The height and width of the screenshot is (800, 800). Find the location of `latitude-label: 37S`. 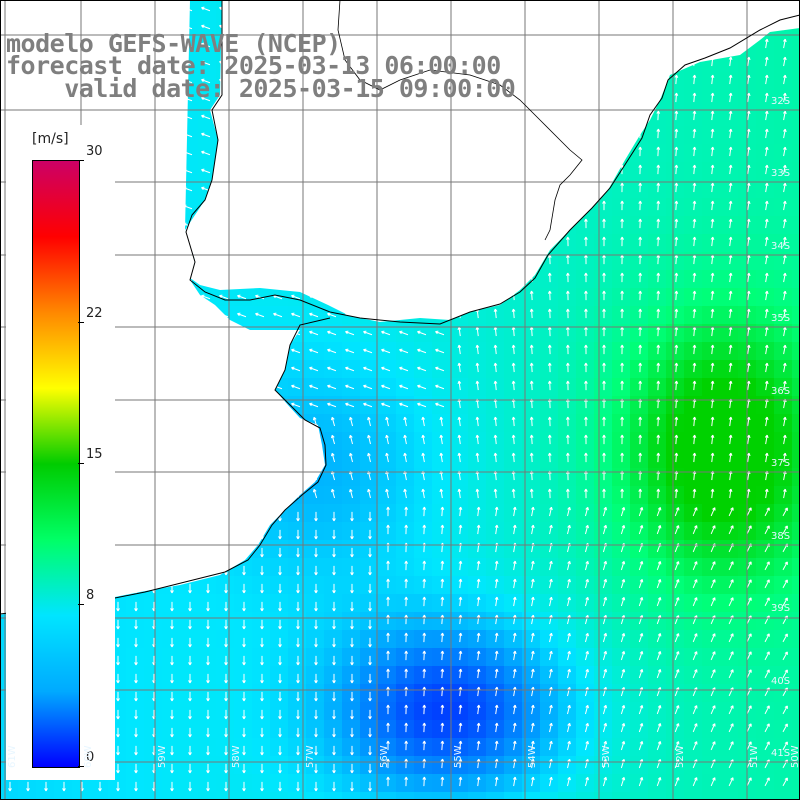

latitude-label: 37S is located at coordinates (781, 463).